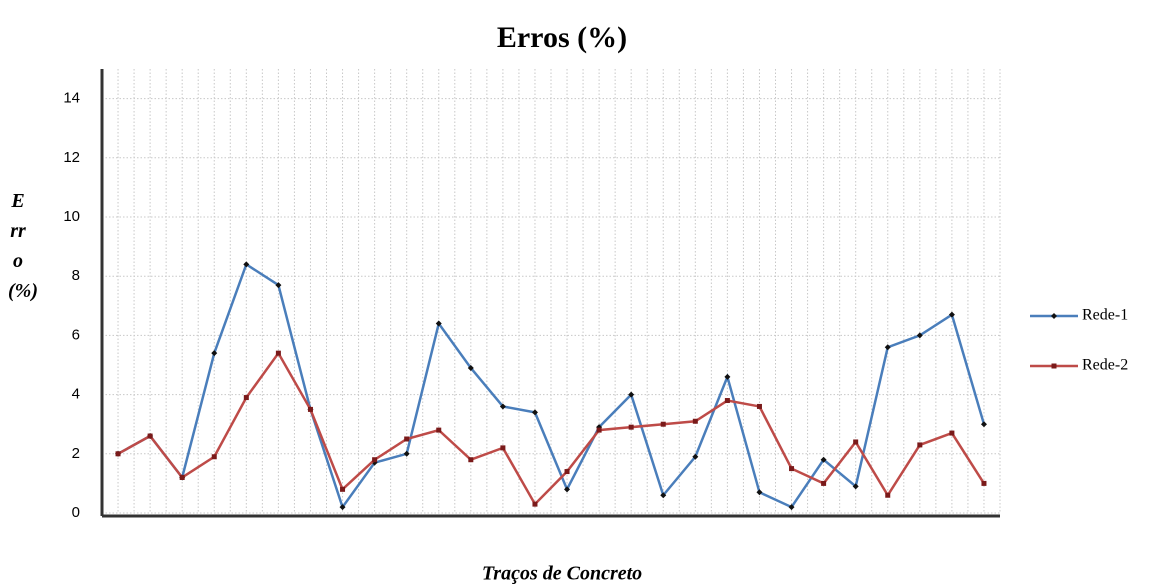 Image resolution: width=1150 pixels, height=587 pixels. Describe the element at coordinates (1105, 365) in the screenshot. I see `legend-label: Rede-2` at that location.